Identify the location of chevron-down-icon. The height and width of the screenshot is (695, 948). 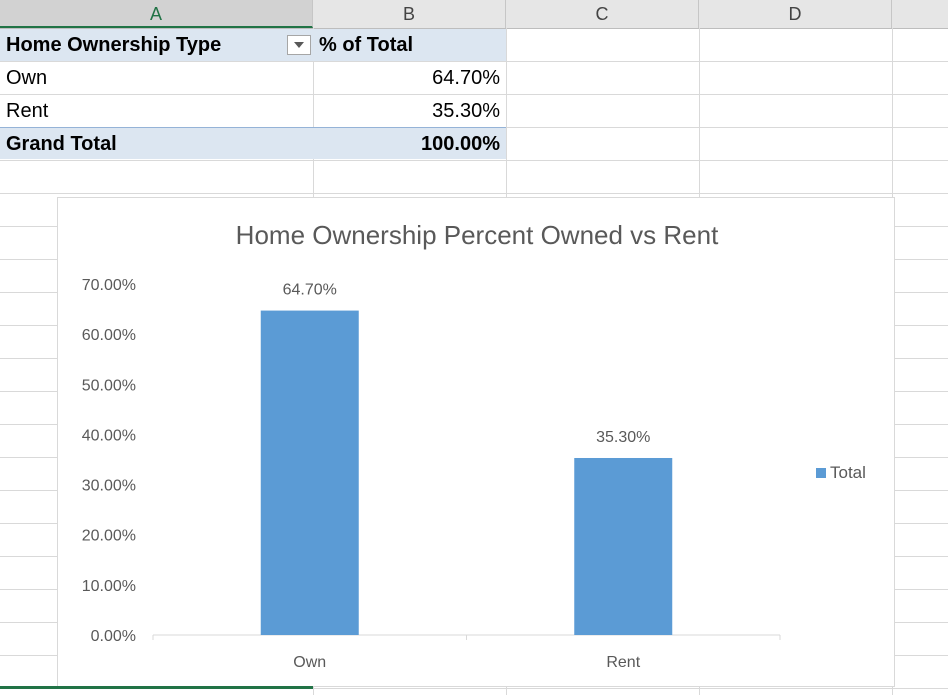
(299, 45).